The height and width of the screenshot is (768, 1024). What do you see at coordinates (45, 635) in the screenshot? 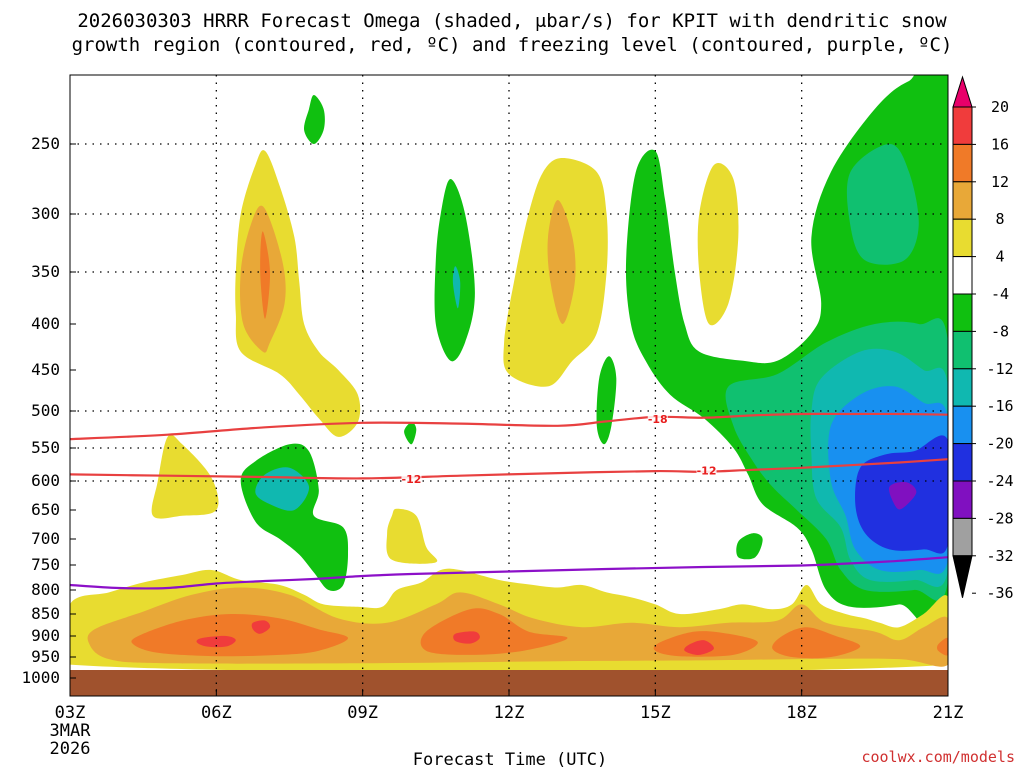
I see `y-tick-label-900: 900` at bounding box center [45, 635].